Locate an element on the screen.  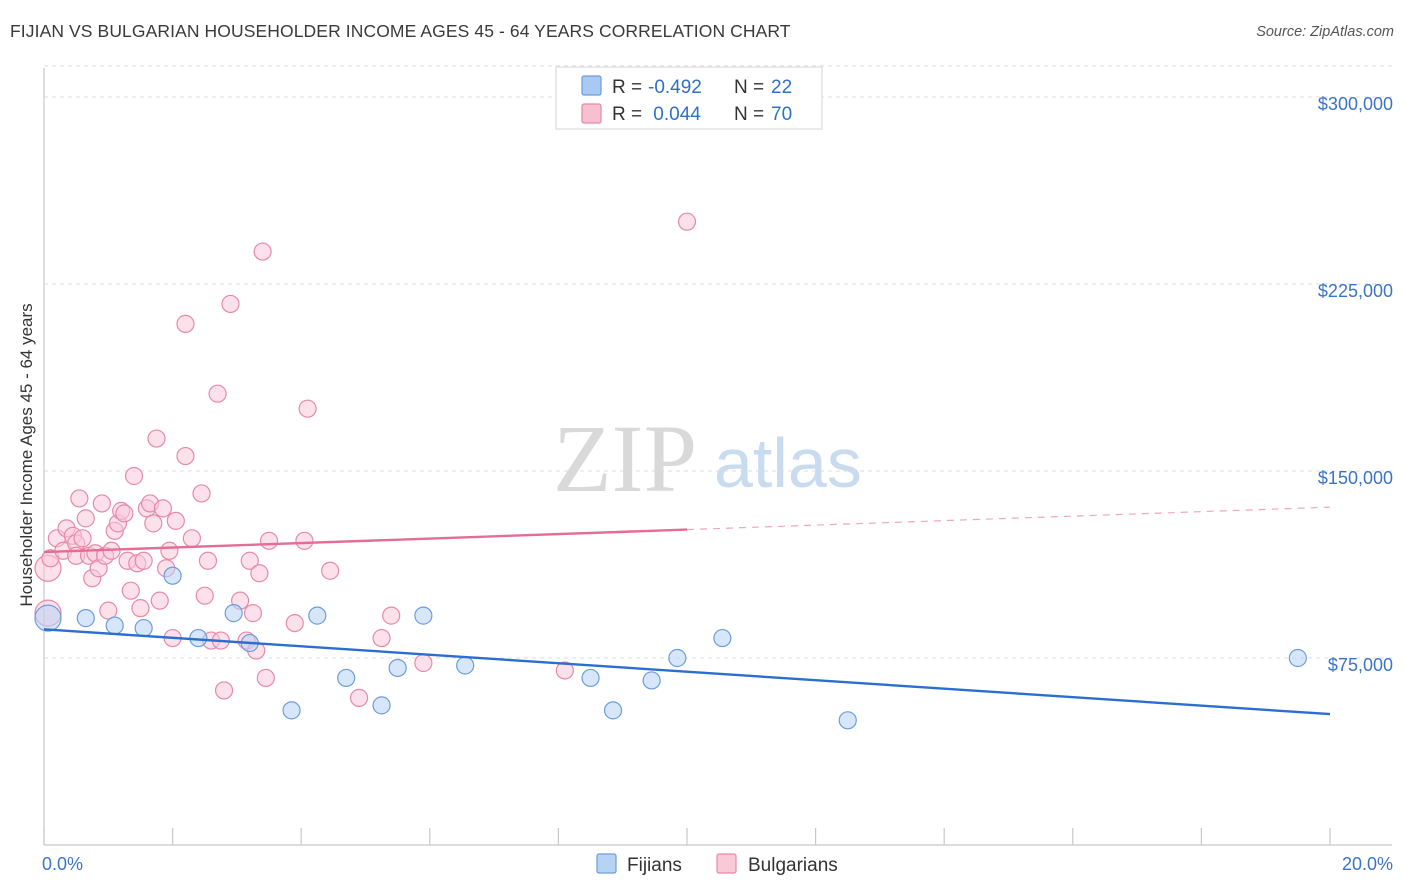
bottom-legend-swatch-bulgarians is located at coordinates (726, 863).